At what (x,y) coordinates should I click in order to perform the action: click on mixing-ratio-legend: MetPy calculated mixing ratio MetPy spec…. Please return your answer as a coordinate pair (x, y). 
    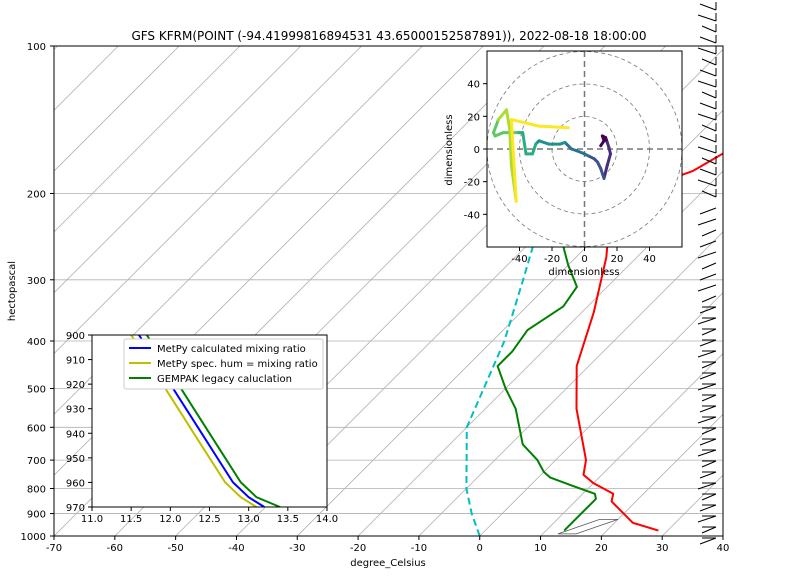
    Looking at the image, I should click on (223, 364).